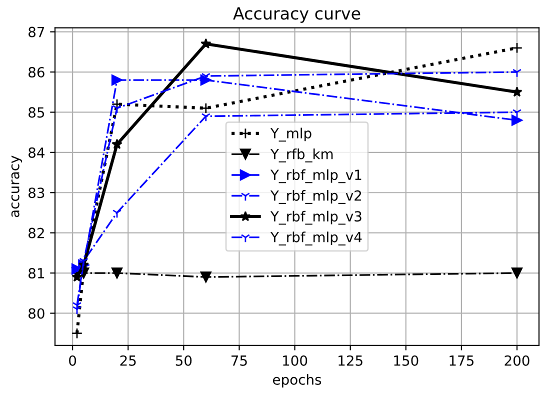  What do you see at coordinates (239, 361) in the screenshot?
I see `x-tick-label: 75` at bounding box center [239, 361].